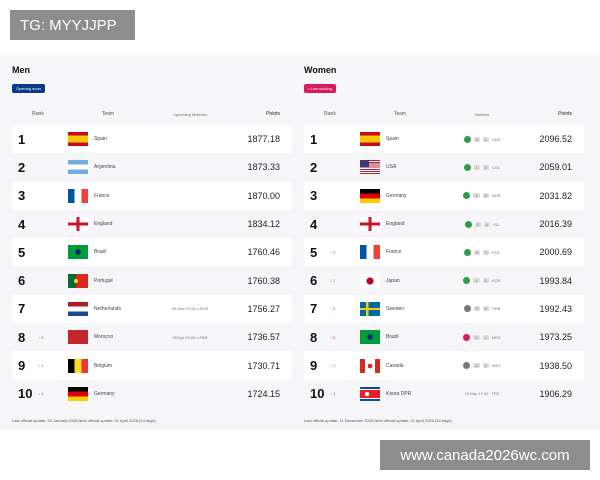 The height and width of the screenshot is (480, 600). I want to click on team-cell: Belgium, so click(108, 365).